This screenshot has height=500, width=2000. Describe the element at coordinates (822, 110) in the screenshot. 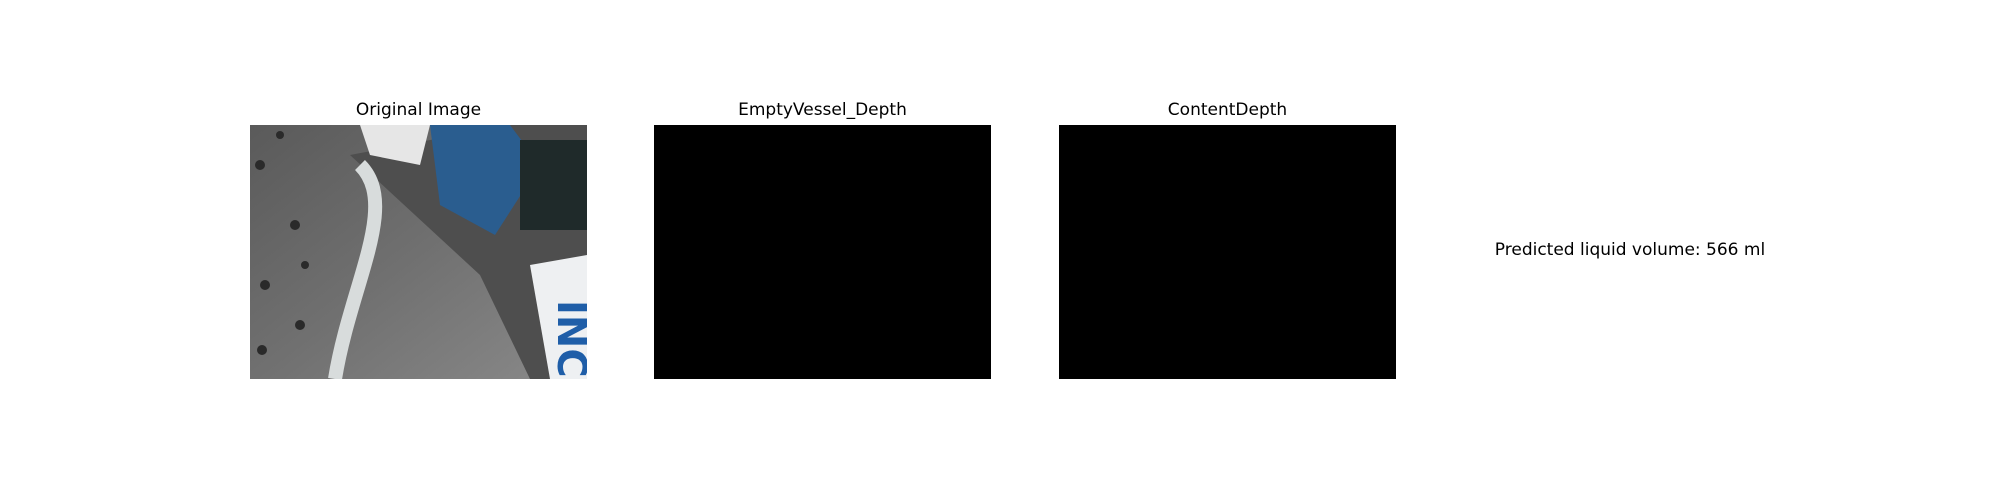

I see `panel-title: EmptyVessel_Depth` at that location.